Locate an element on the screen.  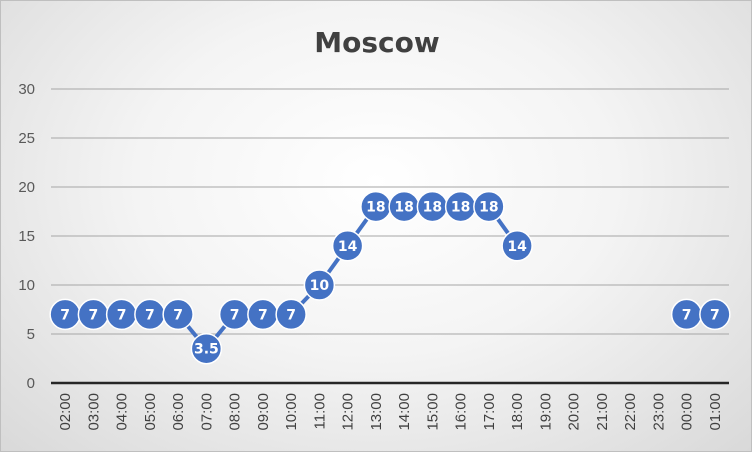
x-tick-label: 22:00 is located at coordinates (630, 412).